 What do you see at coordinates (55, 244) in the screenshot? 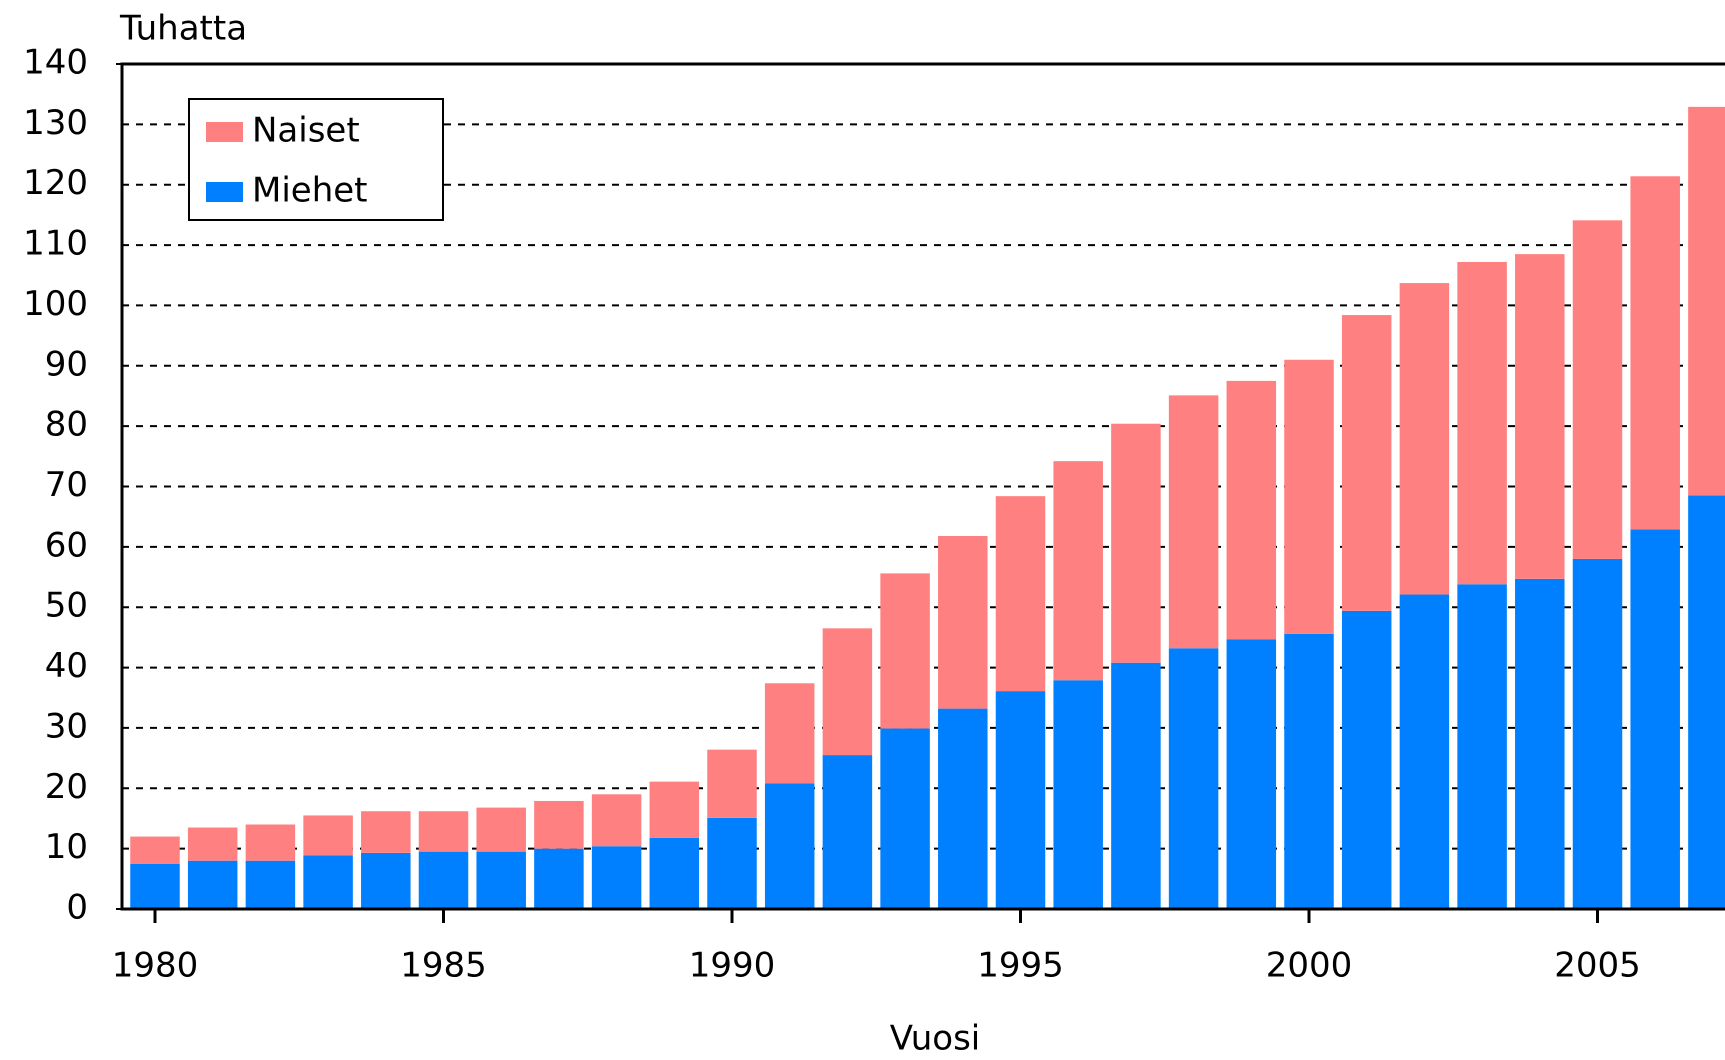
I see `y-tick-label: 110` at bounding box center [55, 244].